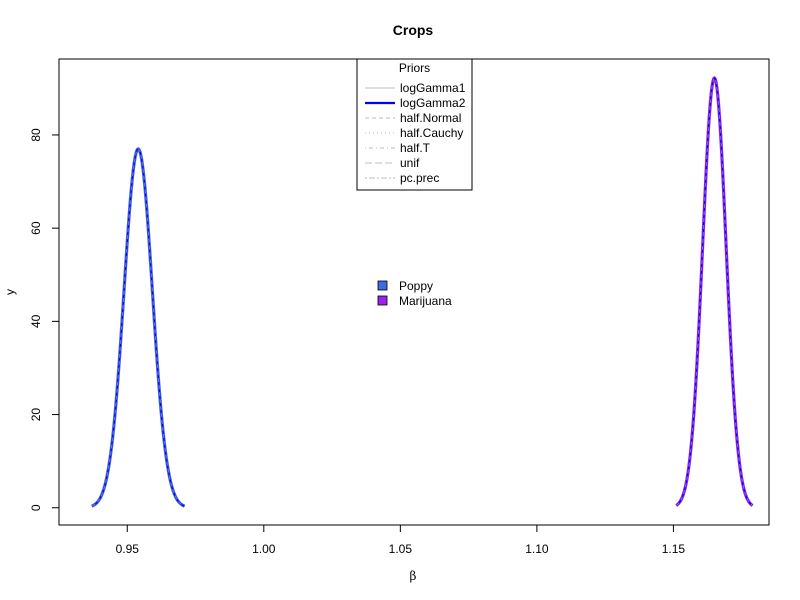 This screenshot has width=800, height=600. I want to click on y-axis-label: y, so click(10, 292).